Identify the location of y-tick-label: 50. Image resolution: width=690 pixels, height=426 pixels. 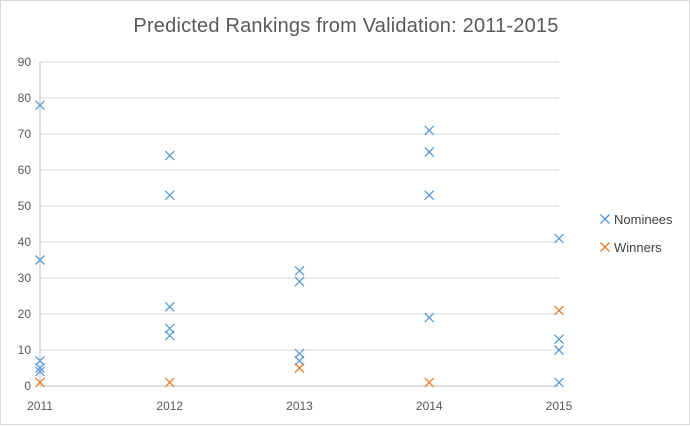
(25, 206).